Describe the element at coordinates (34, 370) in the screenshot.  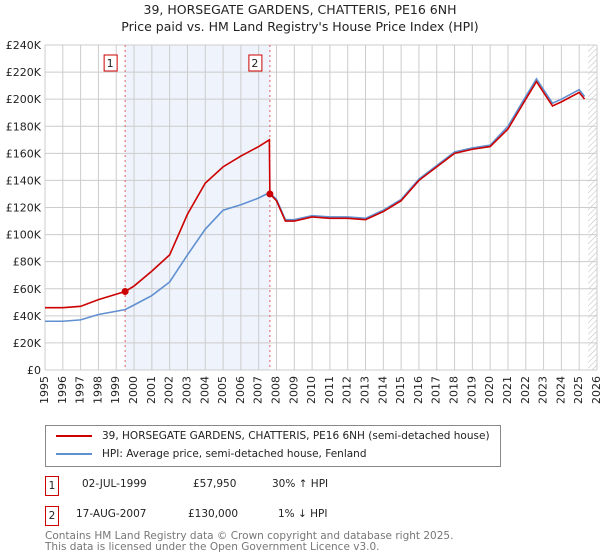
I see `y-tick-label: £0` at that location.